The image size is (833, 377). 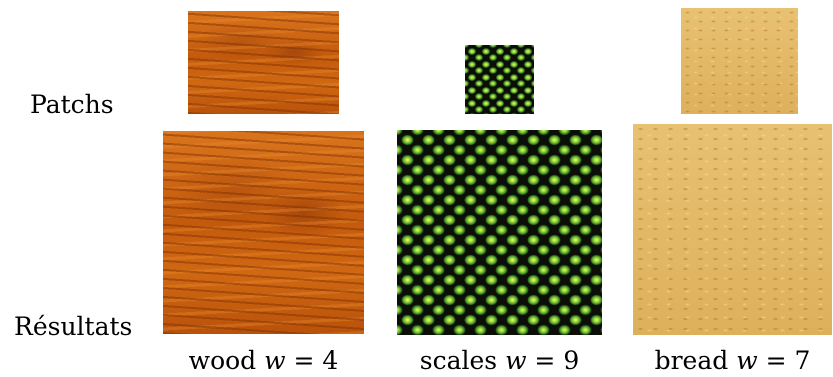 What do you see at coordinates (732, 229) in the screenshot?
I see `bread-result-image` at bounding box center [732, 229].